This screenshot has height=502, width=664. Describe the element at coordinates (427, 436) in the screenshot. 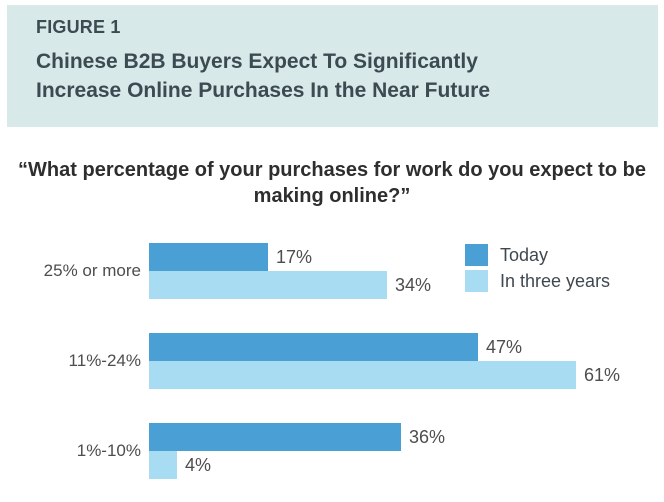

I see `bar-value-label: 36%` at that location.